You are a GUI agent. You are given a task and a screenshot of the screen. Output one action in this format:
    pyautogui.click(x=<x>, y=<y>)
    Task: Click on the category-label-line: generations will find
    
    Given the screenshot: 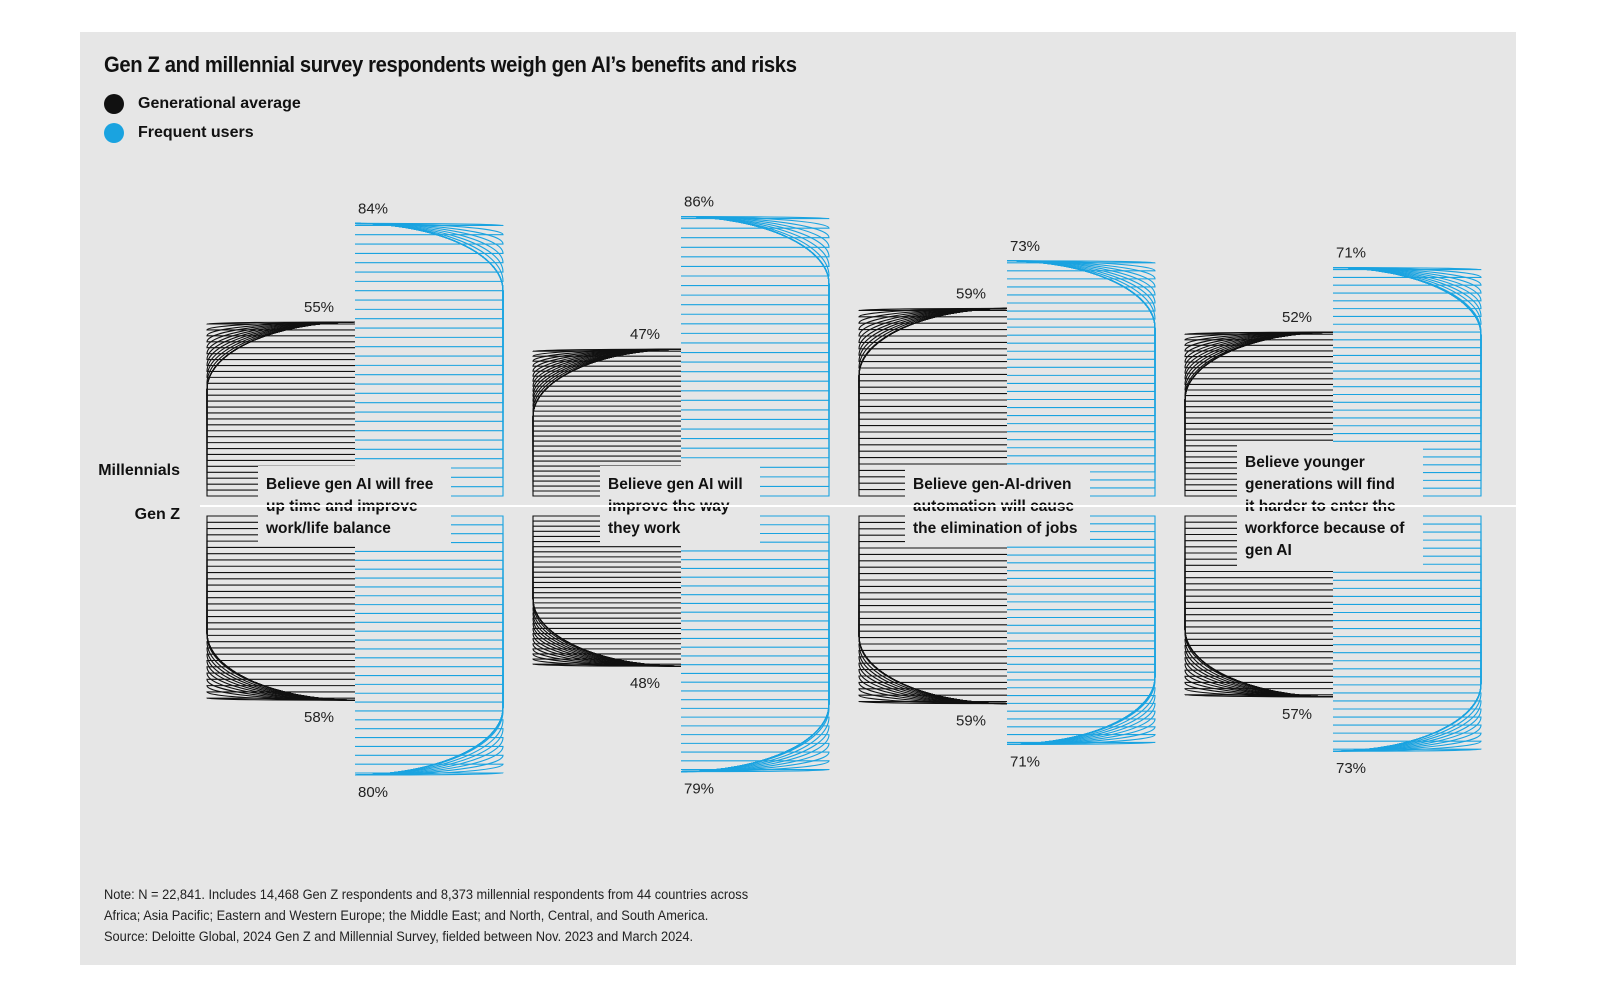 What is the action you would take?
    pyautogui.click(x=1320, y=484)
    